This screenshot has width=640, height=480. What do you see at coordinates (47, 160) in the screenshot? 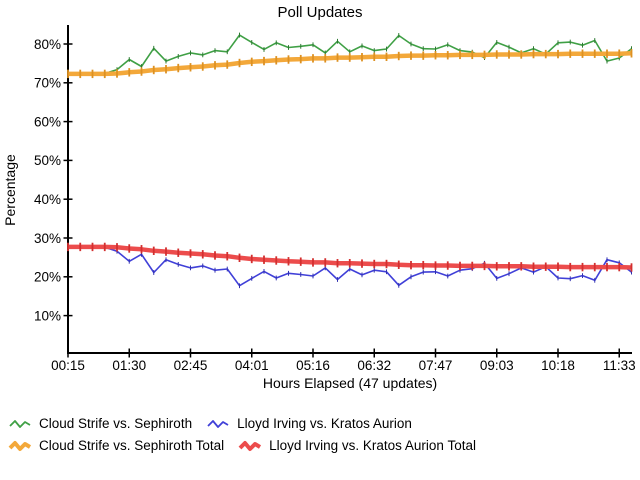
I see `y-tick-label: 50%` at bounding box center [47, 160].